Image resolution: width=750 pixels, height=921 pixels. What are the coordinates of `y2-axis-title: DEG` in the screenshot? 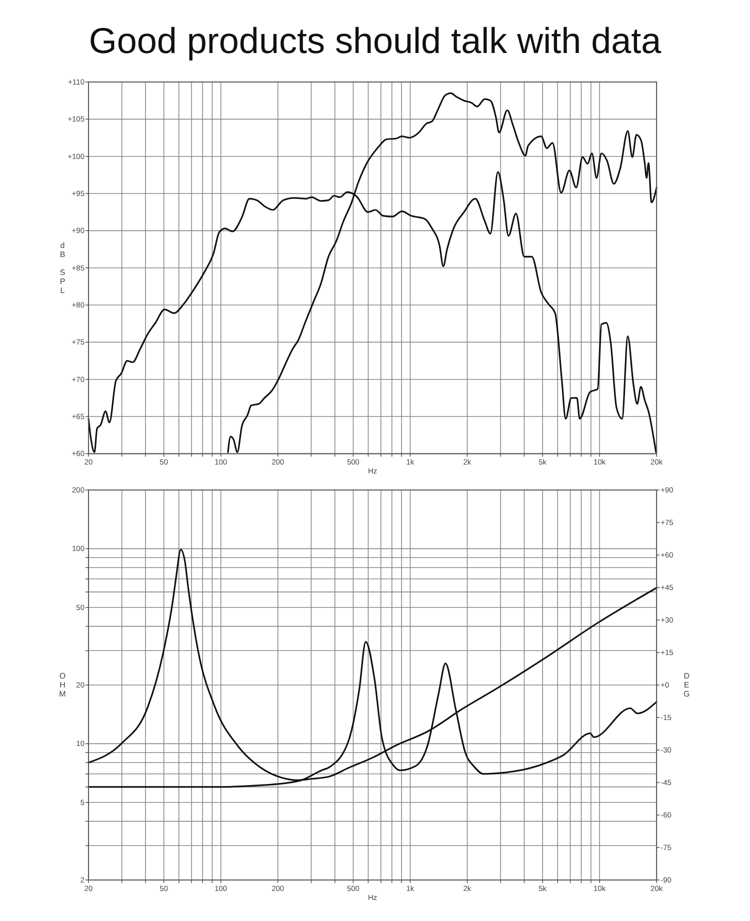 It's located at (687, 685).